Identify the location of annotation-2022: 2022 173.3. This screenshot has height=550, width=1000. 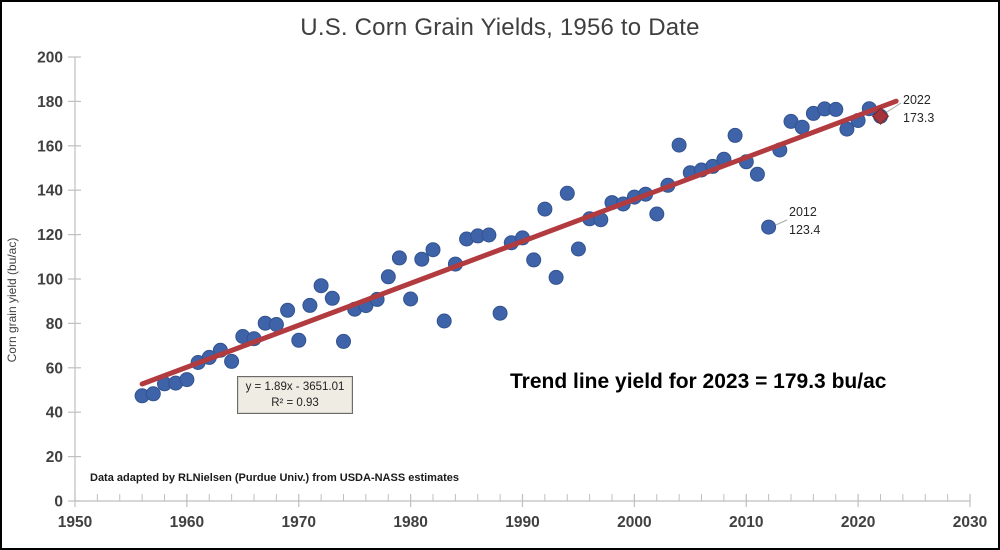
(918, 109).